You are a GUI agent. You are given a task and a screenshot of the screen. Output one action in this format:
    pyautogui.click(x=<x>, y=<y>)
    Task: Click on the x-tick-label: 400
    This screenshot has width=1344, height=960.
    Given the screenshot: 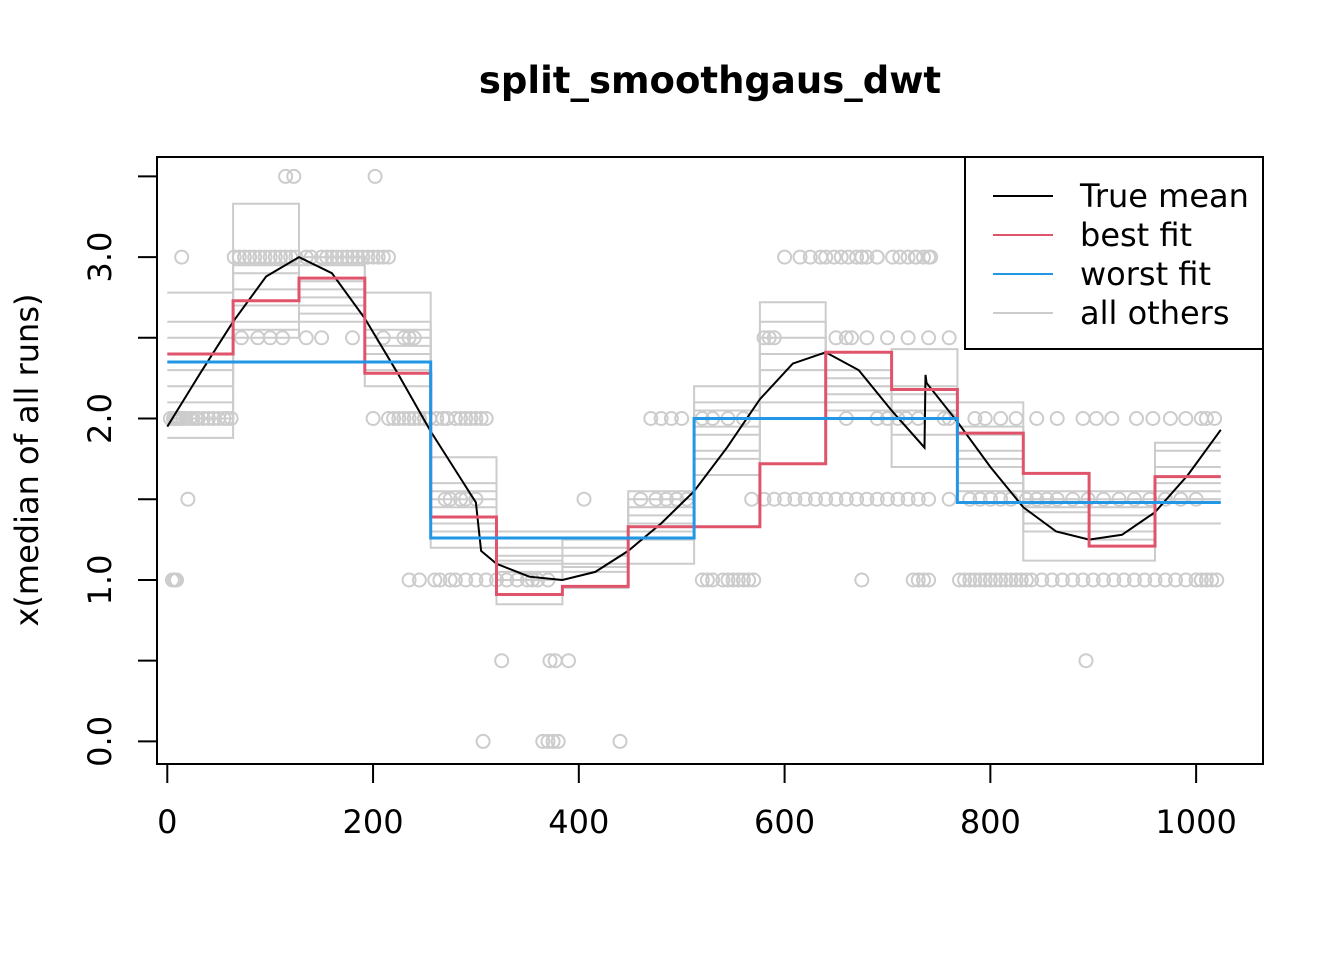 What is the action you would take?
    pyautogui.click(x=578, y=822)
    